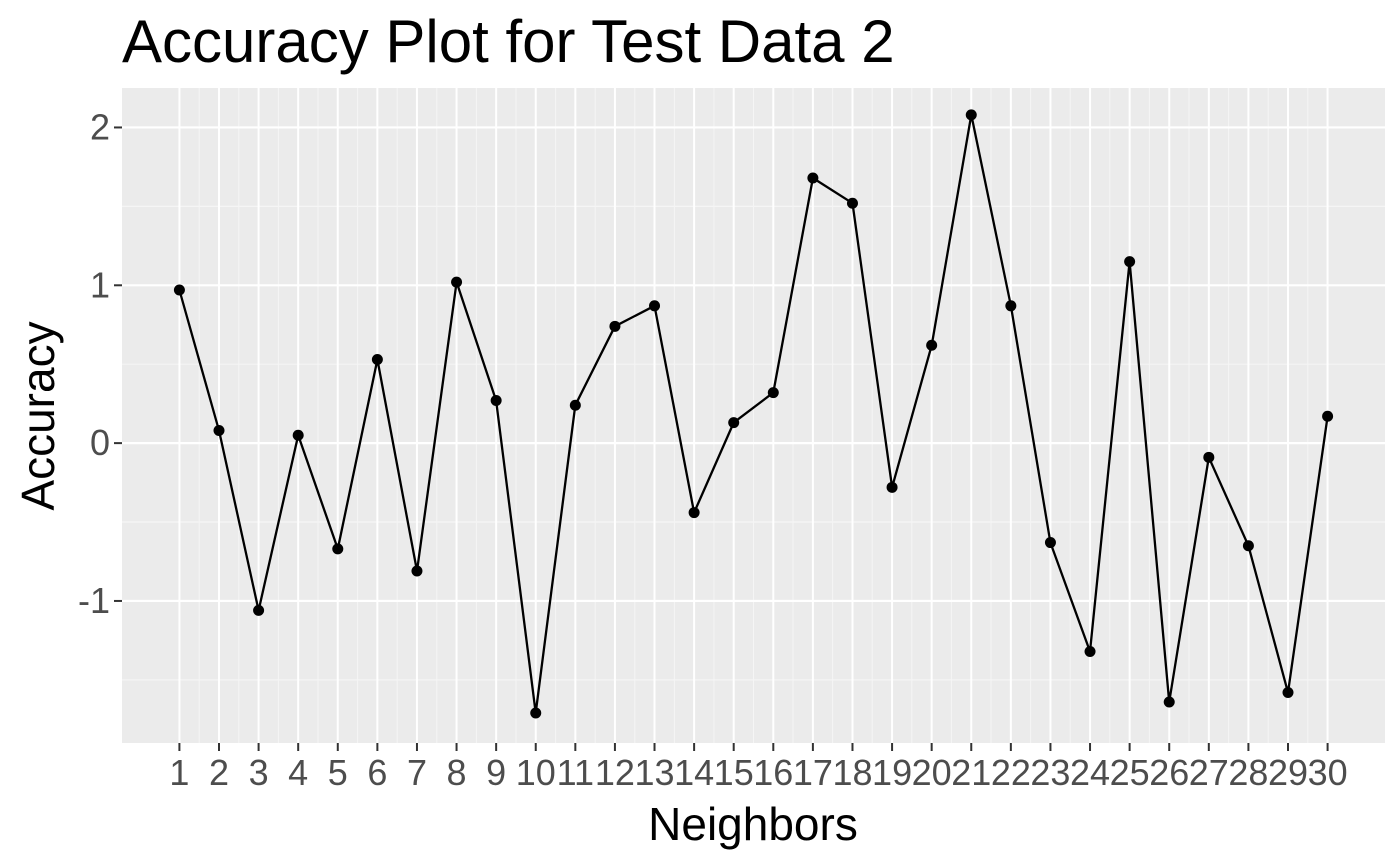 Image resolution: width=1400 pixels, height=866 pixels. I want to click on y-tick-label: -1, so click(94, 600).